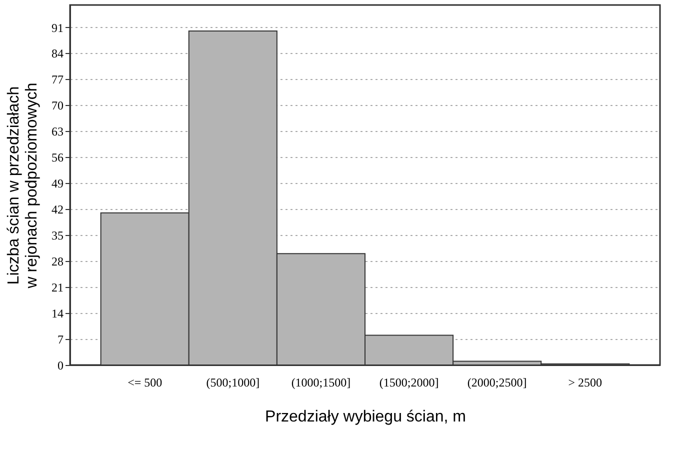  What do you see at coordinates (58, 53) in the screenshot?
I see `y-tick-label: 84` at bounding box center [58, 53].